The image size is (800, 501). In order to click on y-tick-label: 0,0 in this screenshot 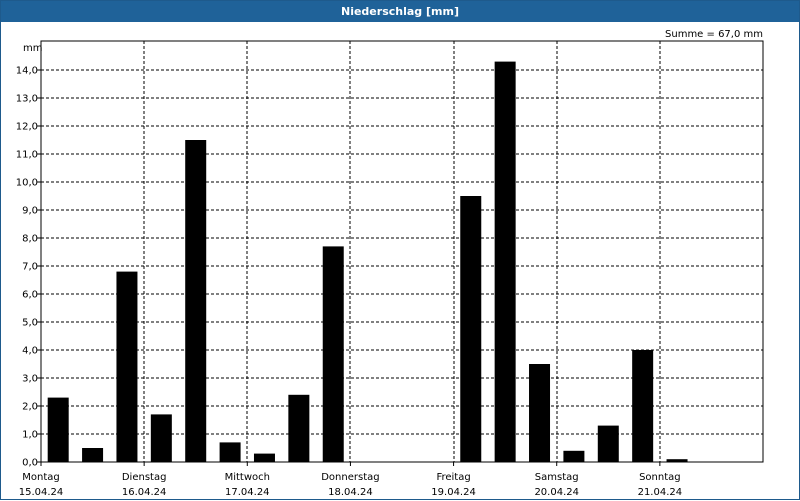, I will do `click(30, 463)`.